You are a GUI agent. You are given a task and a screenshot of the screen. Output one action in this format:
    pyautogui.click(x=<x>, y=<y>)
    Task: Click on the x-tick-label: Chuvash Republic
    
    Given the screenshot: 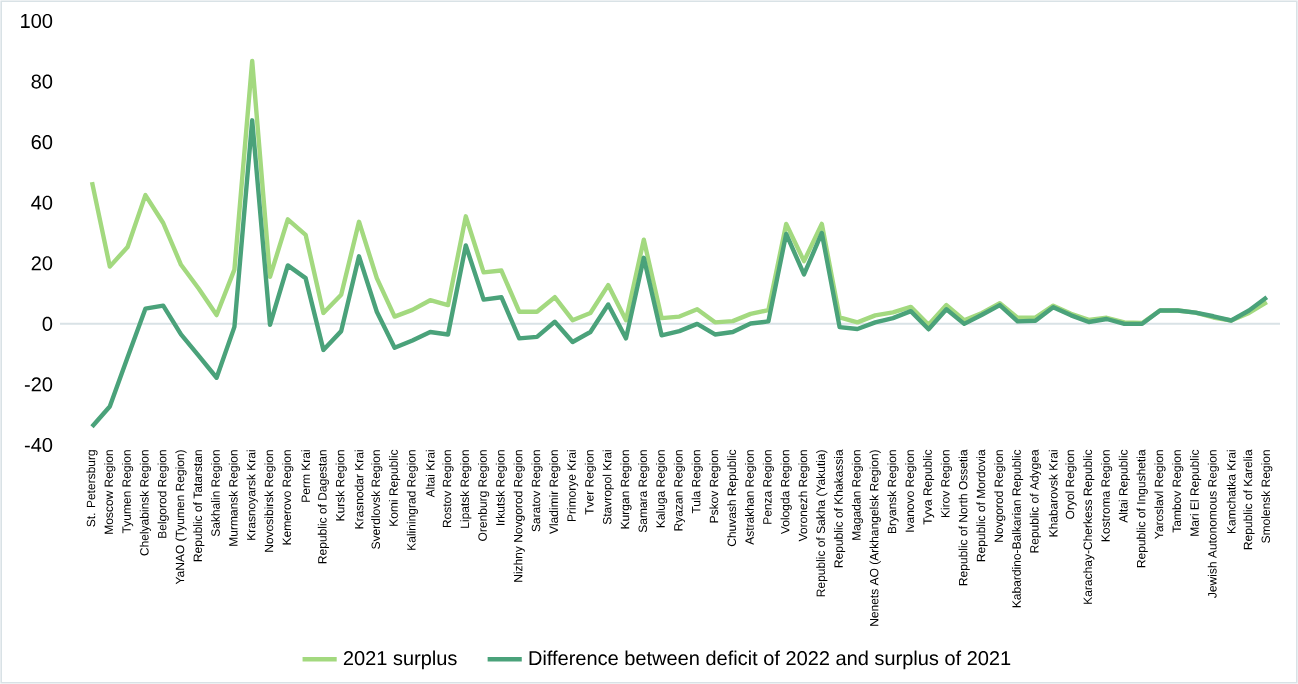 What is the action you would take?
    pyautogui.click(x=733, y=498)
    